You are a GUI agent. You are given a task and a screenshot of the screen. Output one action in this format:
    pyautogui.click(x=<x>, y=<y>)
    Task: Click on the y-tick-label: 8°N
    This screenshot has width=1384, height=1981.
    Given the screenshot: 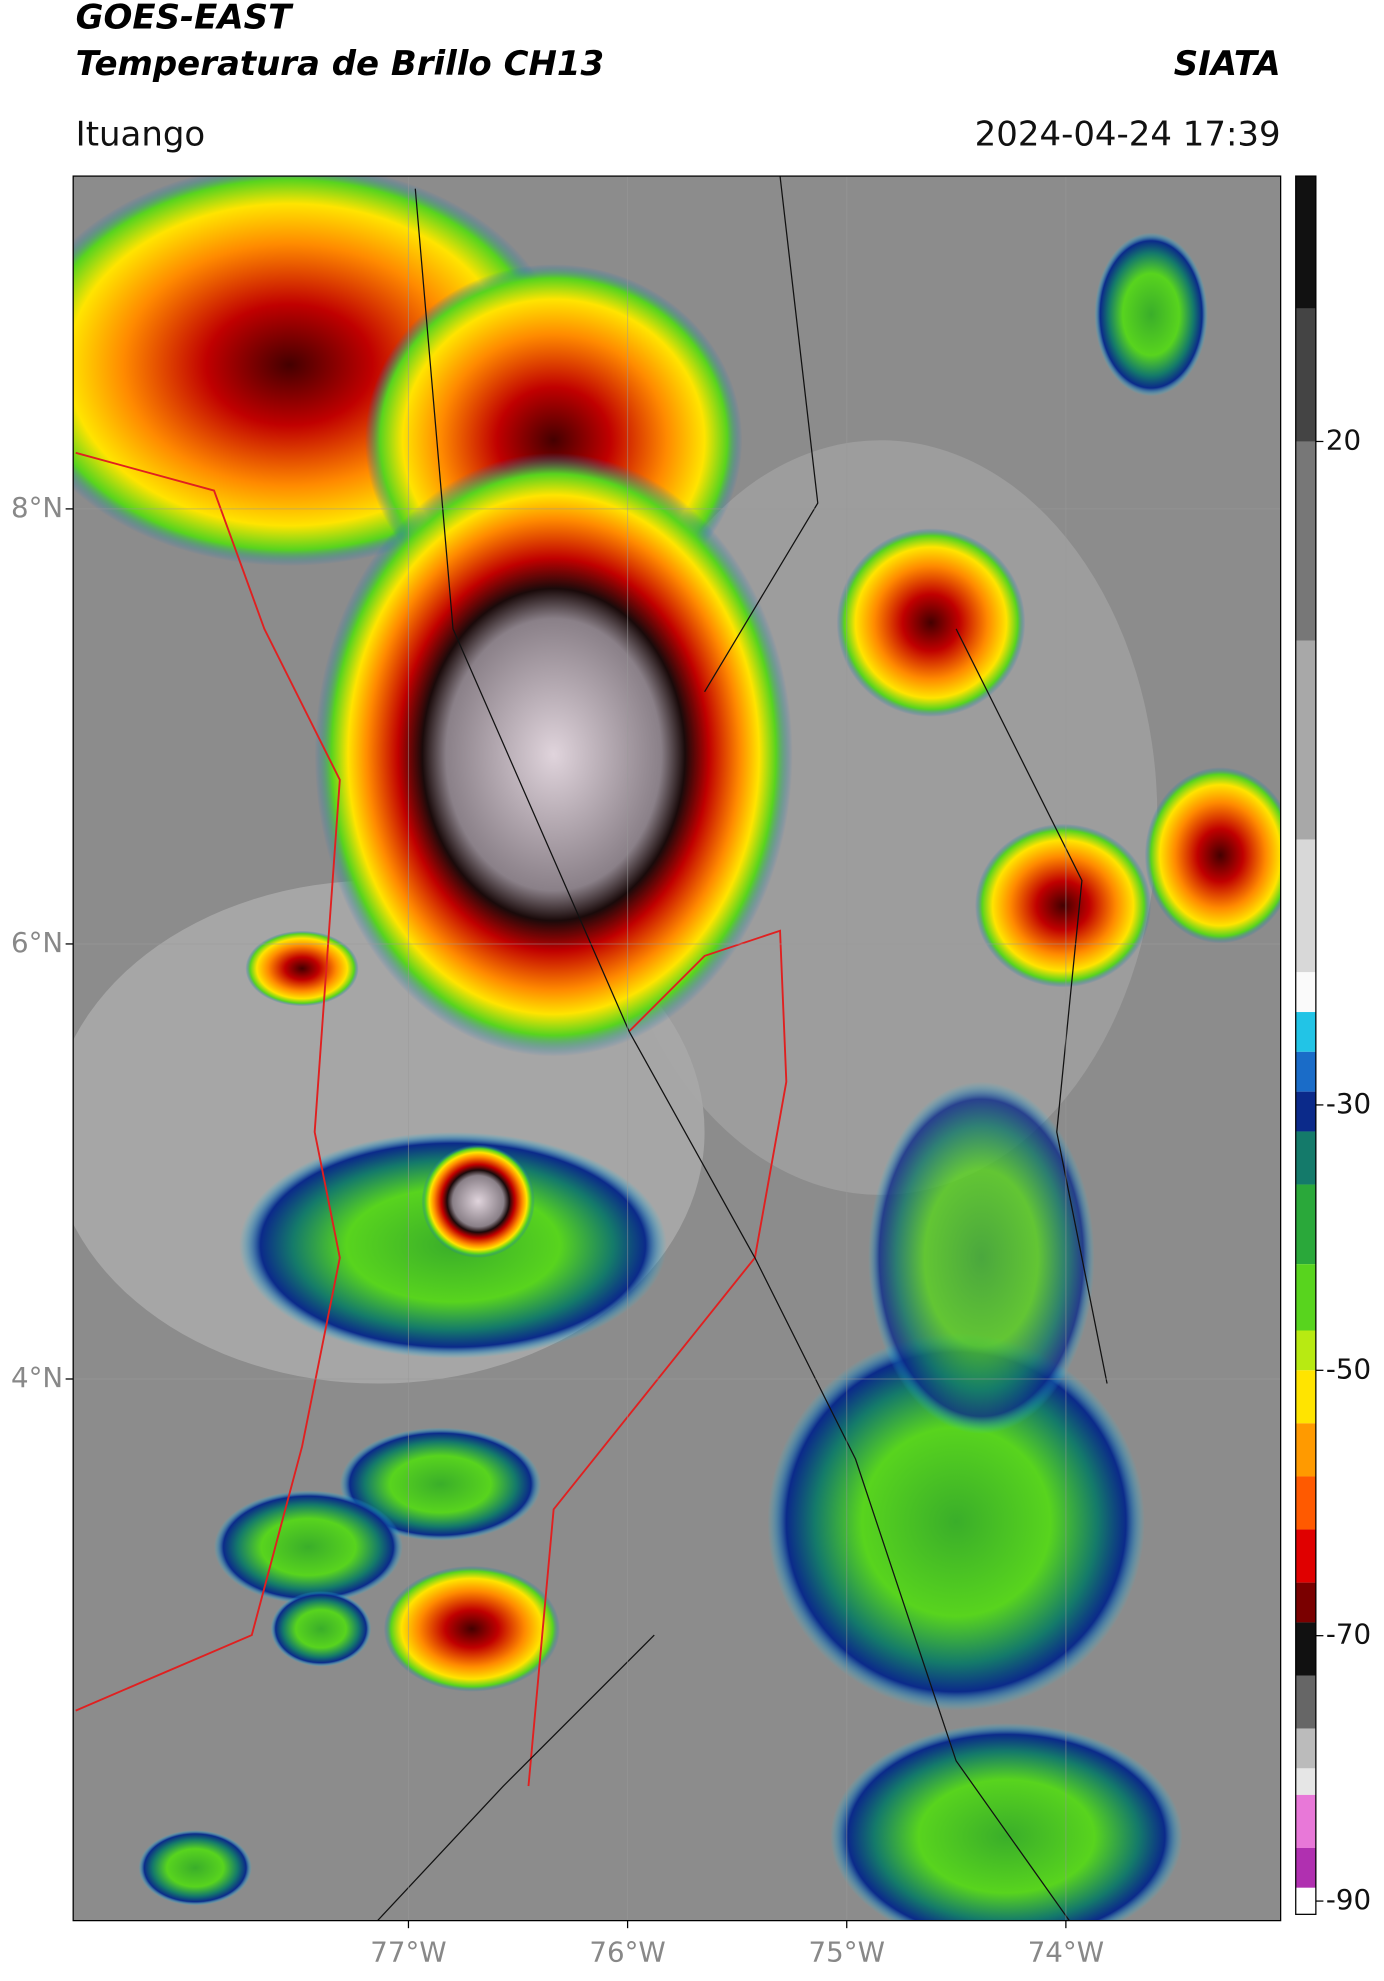 What is the action you would take?
    pyautogui.click(x=37, y=507)
    